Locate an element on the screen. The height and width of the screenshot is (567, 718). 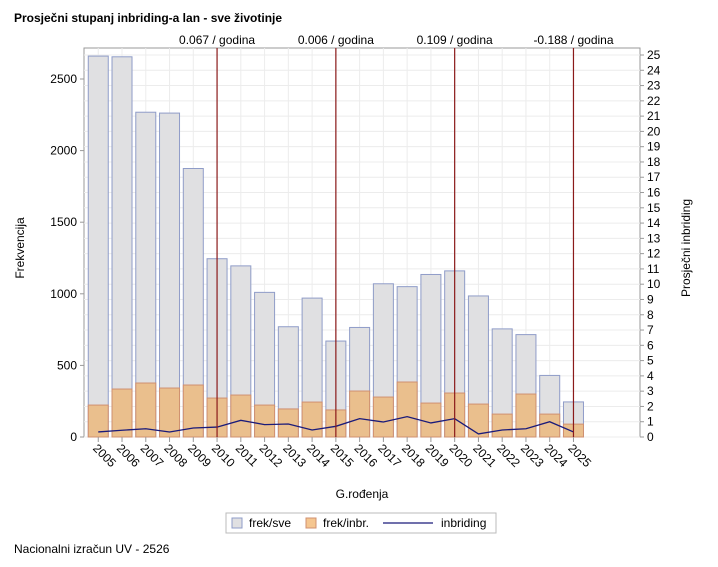
x-tick-label: 2014 is located at coordinates (318, 455).